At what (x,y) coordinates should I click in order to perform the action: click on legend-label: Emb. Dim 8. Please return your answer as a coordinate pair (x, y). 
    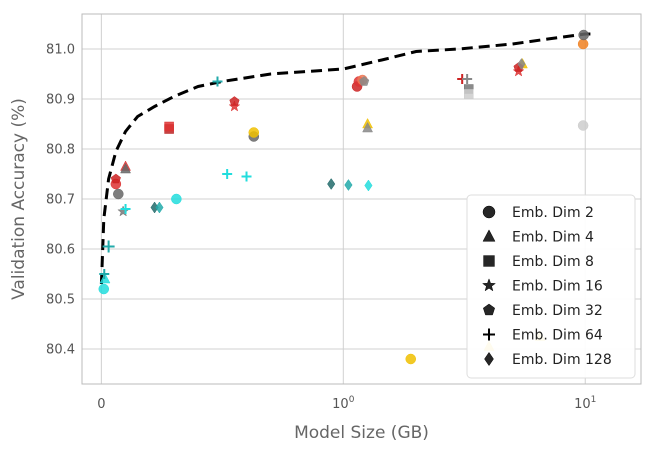
    Looking at the image, I should click on (553, 262).